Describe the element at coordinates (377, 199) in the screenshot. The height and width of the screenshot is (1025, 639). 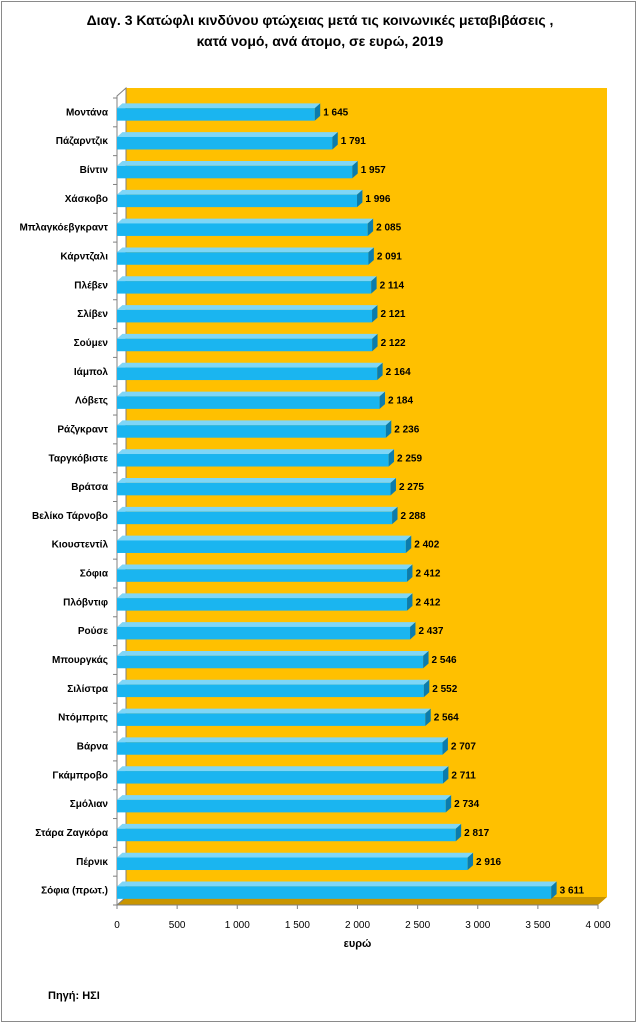
I see `bar-value-label: 1 996` at that location.